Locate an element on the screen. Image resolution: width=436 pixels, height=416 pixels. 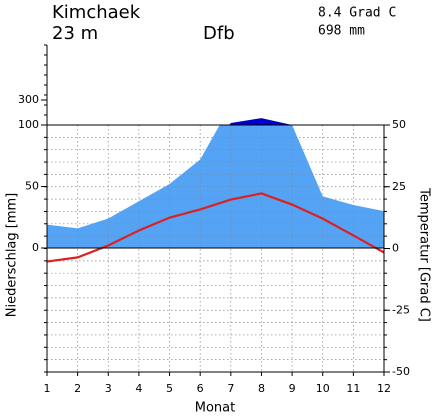
elevation: 23 m is located at coordinates (75, 33).